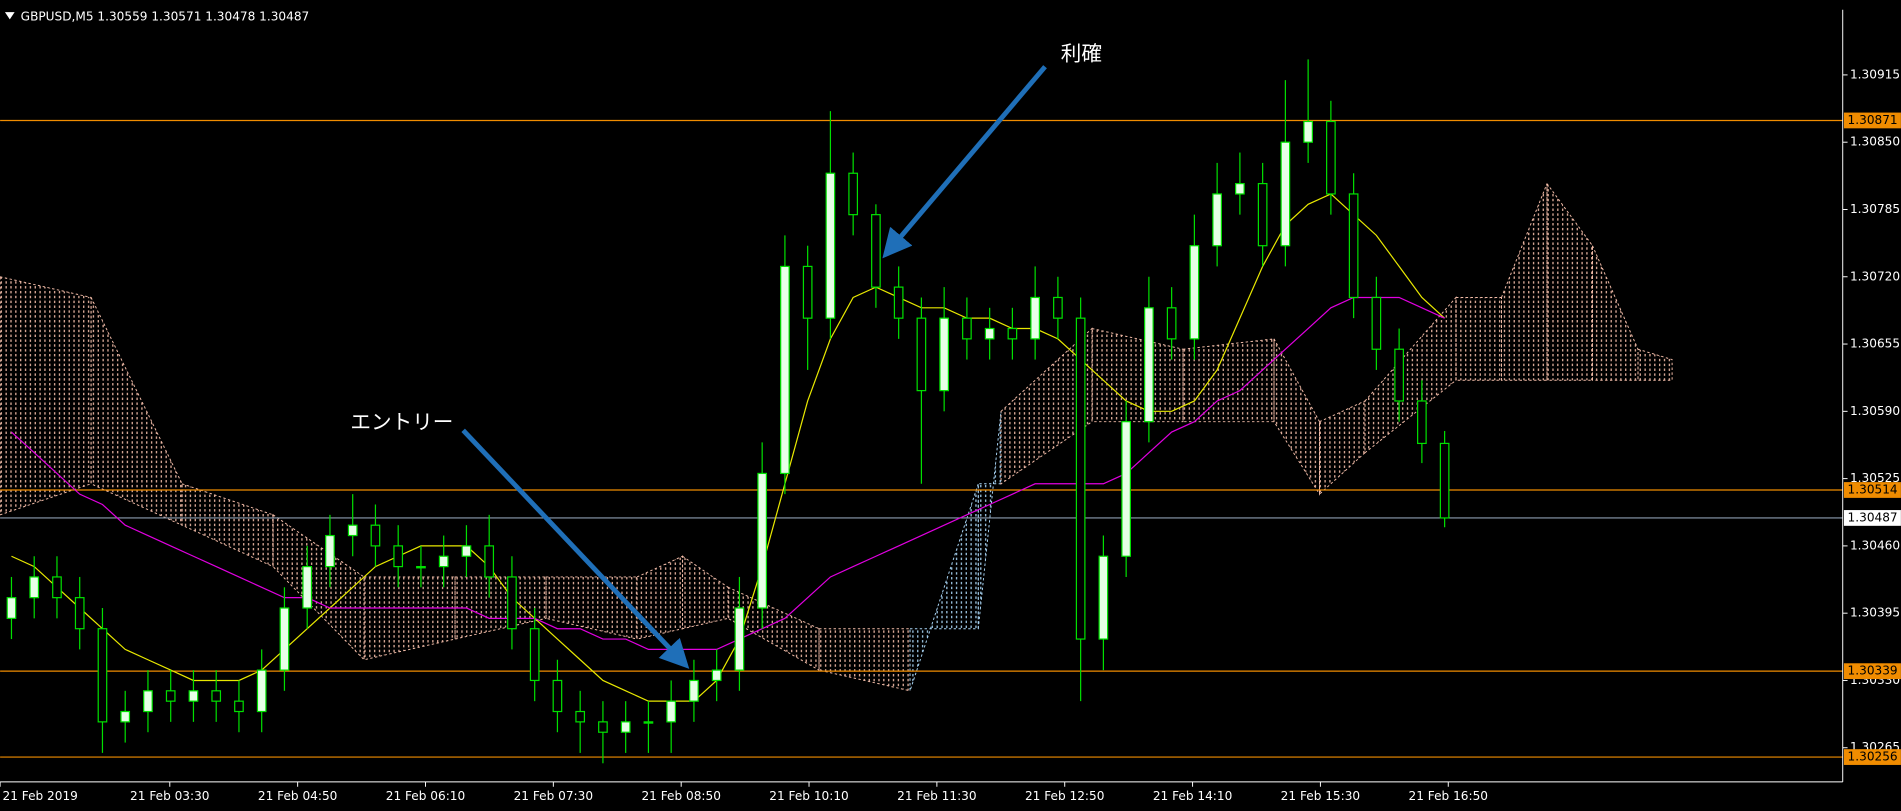  I want to click on x-tick-label: 21 Feb 16:50, so click(1448, 796).